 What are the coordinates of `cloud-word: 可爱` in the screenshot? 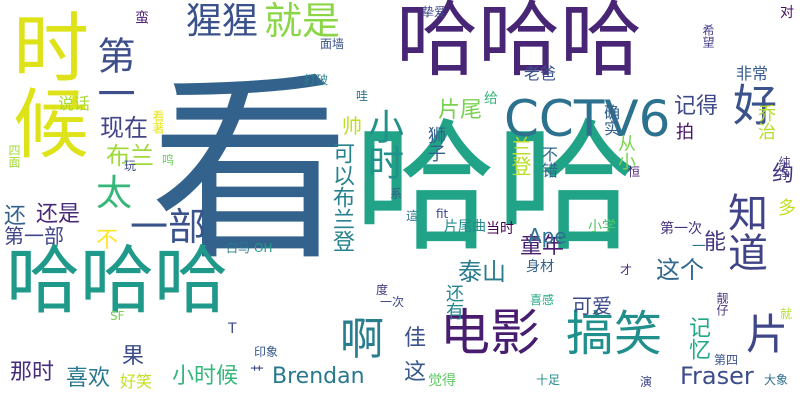 It's located at (592, 306).